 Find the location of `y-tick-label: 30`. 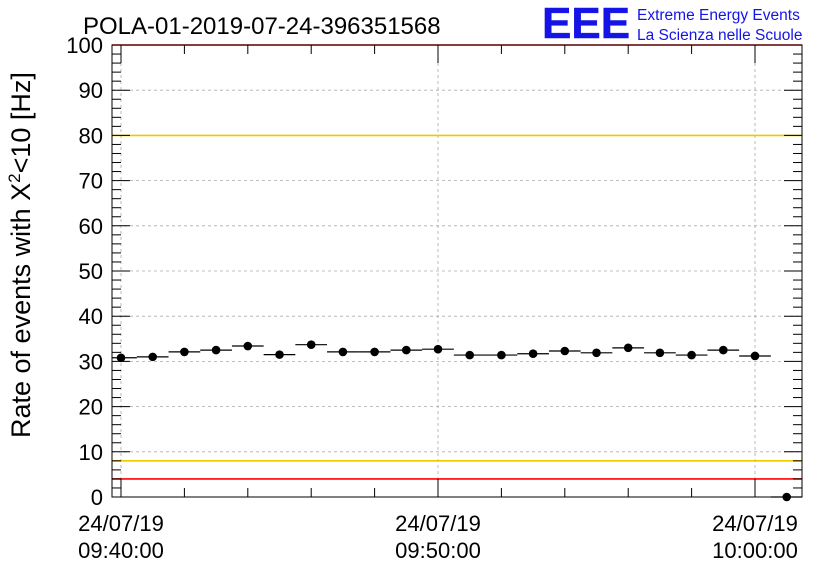

y-tick-label: 30 is located at coordinates (91, 361).